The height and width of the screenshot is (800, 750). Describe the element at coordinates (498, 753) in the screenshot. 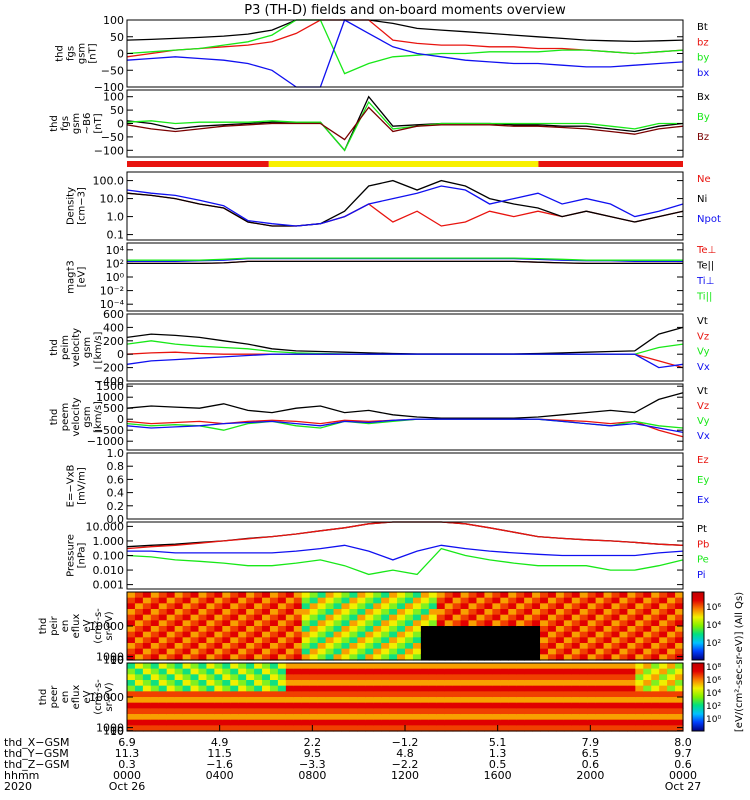

I see `x-tick-label: 1.3` at that location.